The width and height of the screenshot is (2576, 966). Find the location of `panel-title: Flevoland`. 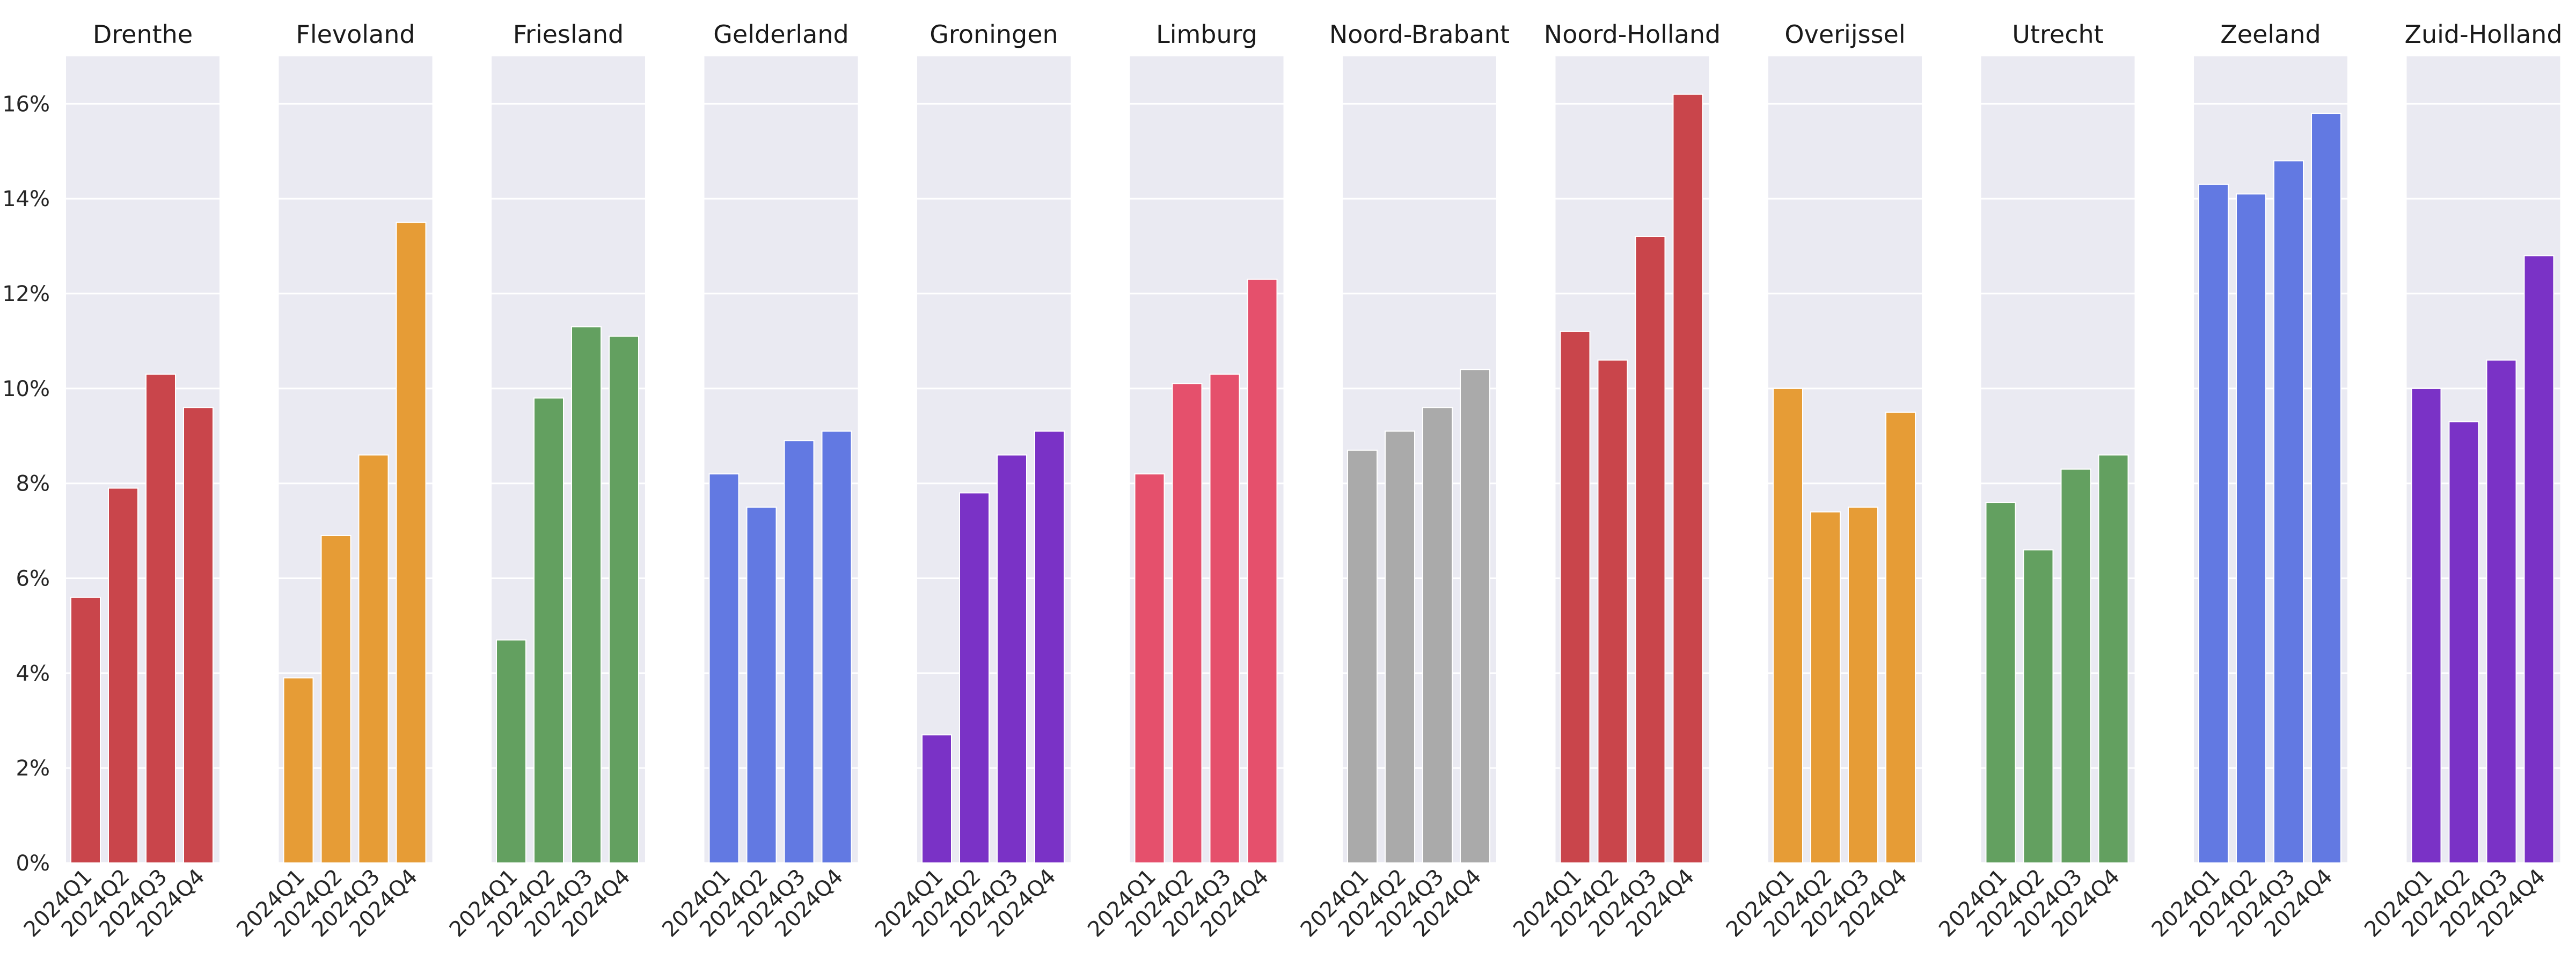

panel-title: Flevoland is located at coordinates (355, 34).